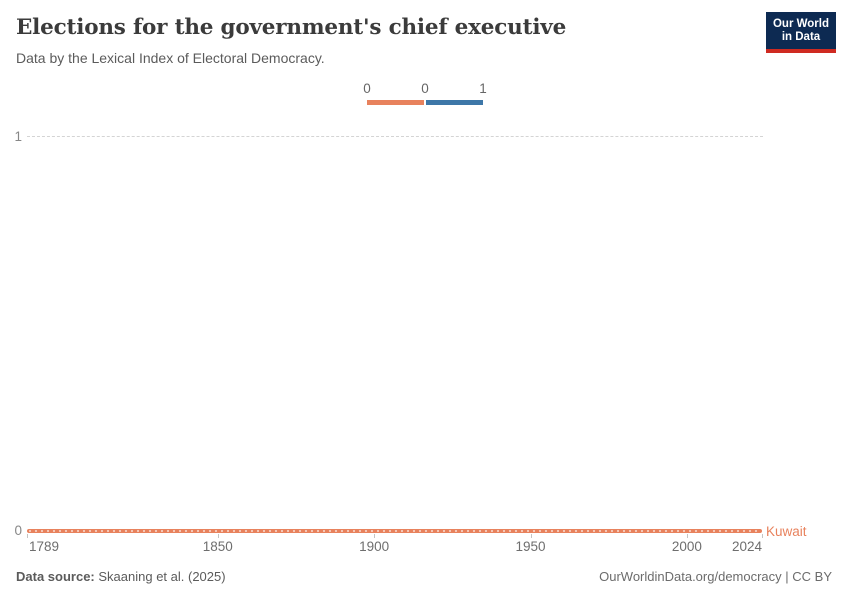  I want to click on data-source-value: Skaaning et al. (2025), so click(162, 576).